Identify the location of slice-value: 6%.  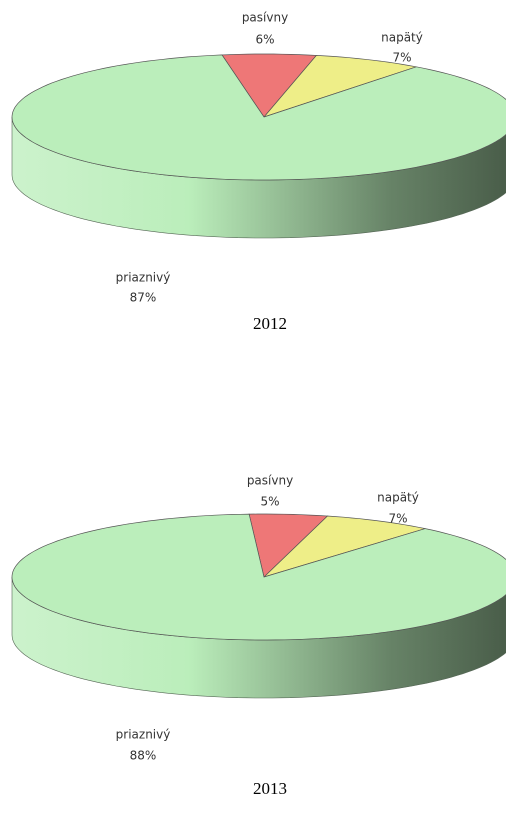
(264, 40).